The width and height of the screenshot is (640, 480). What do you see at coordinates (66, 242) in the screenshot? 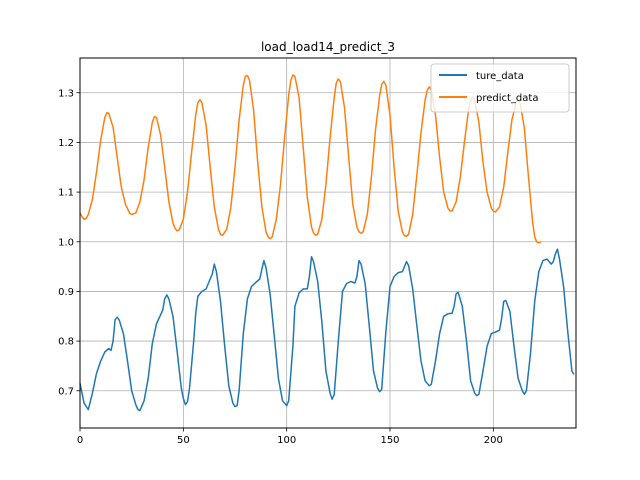
I see `y-tick-label: 1.0` at bounding box center [66, 242].